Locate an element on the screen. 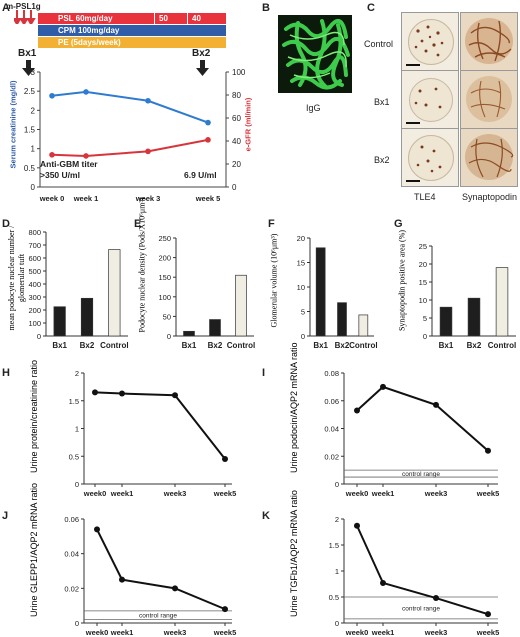 The width and height of the screenshot is (520, 637). d-ytick-label: 0 is located at coordinates (39, 336).